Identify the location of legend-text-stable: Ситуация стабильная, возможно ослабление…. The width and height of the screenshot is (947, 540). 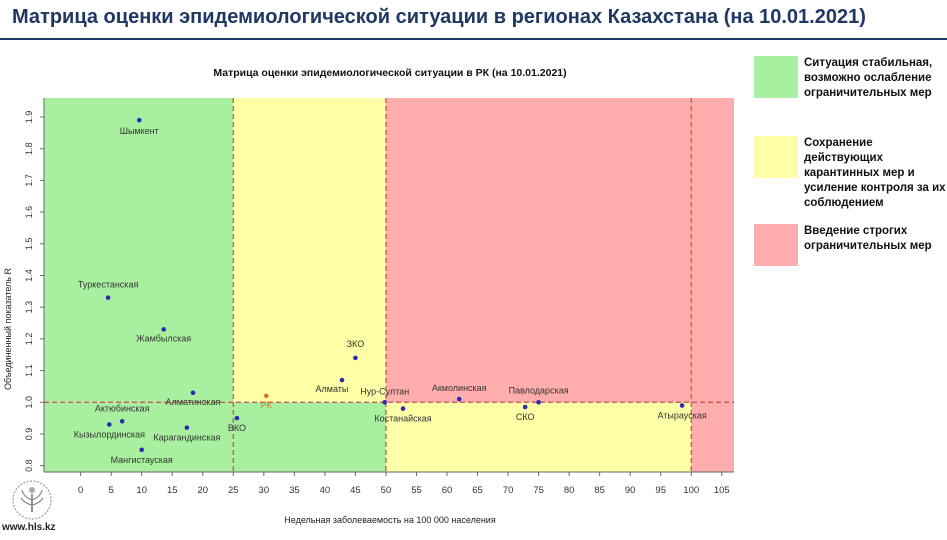
(868, 78).